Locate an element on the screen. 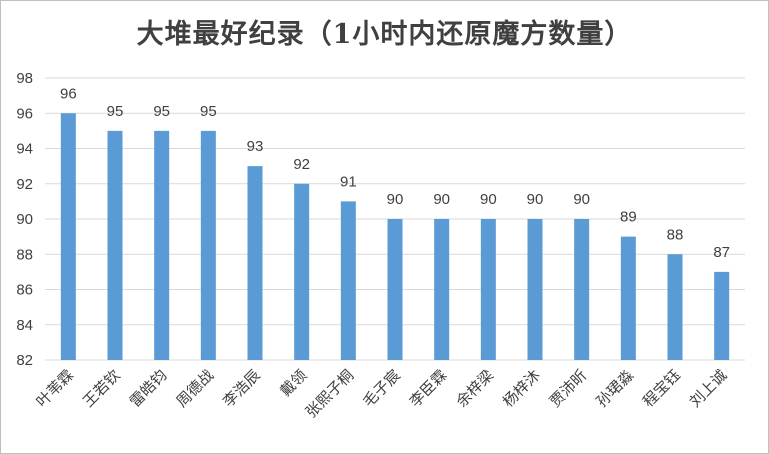  data-label: 91 is located at coordinates (348, 181).